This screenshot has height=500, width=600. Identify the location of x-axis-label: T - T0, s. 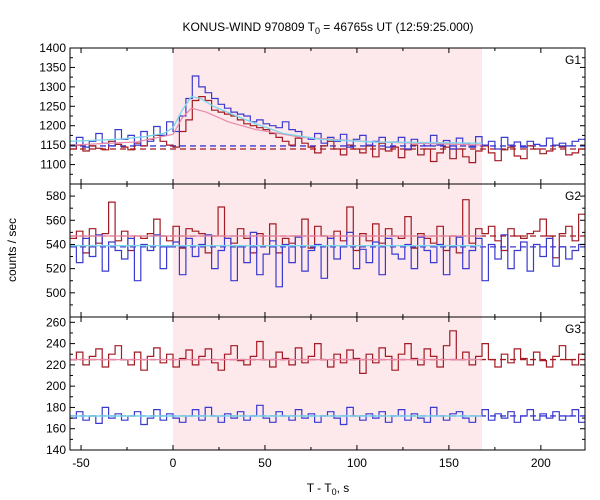
(328, 489).